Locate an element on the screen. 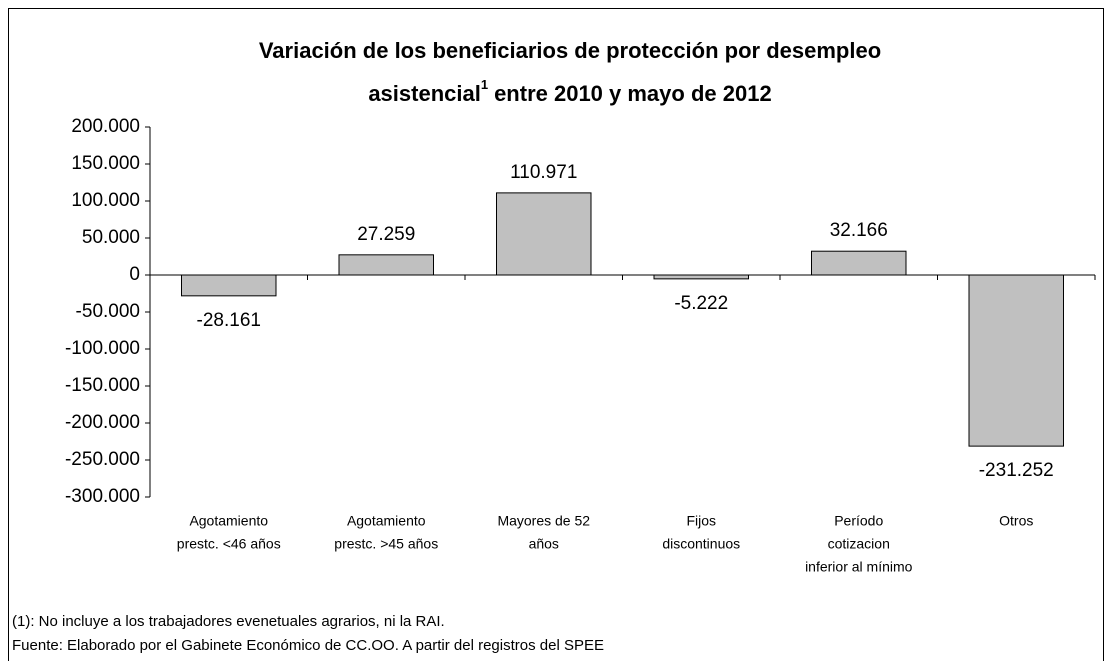  y-tick-label: 200.000 is located at coordinates (105, 126).